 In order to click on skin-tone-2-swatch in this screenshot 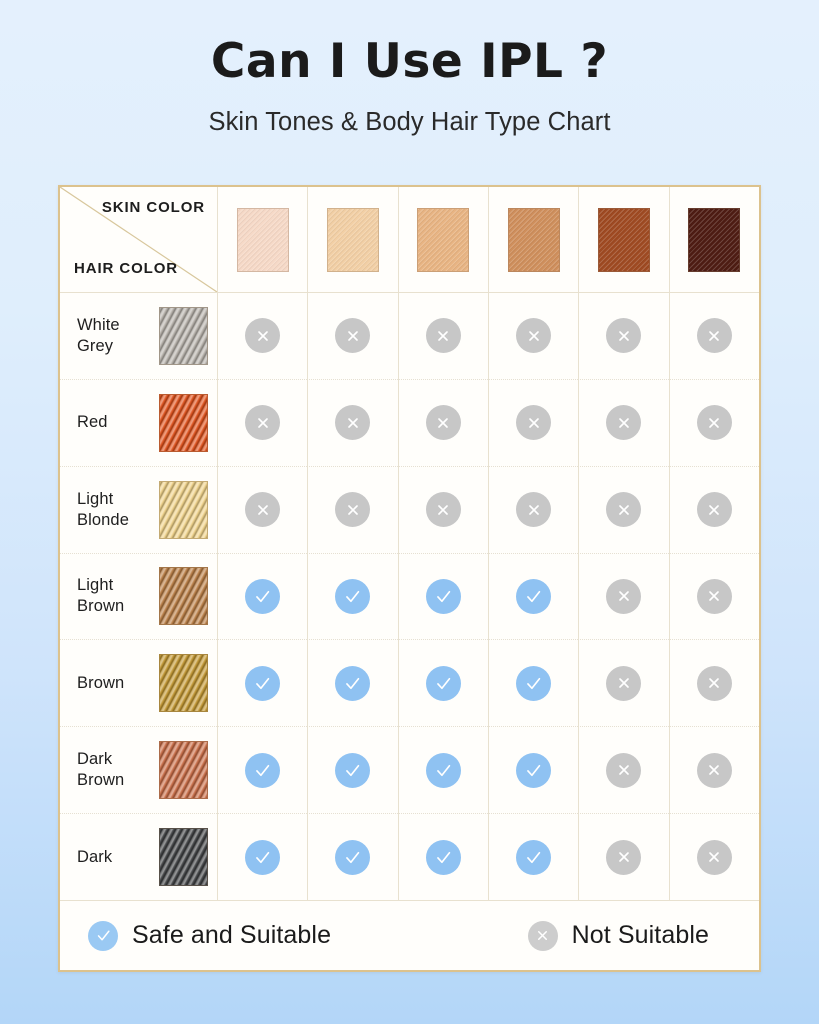, I will do `click(352, 239)`.